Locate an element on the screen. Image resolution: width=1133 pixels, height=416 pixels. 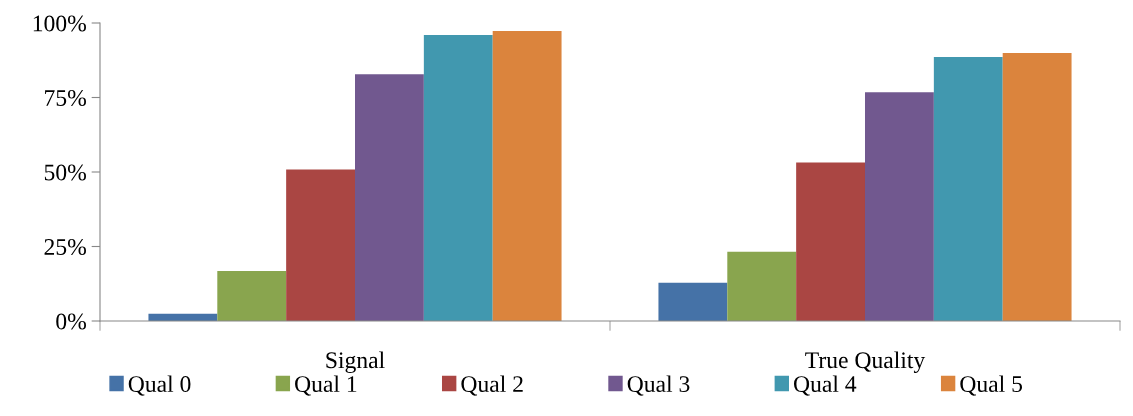
y-tick-label: 0% is located at coordinates (71, 321).